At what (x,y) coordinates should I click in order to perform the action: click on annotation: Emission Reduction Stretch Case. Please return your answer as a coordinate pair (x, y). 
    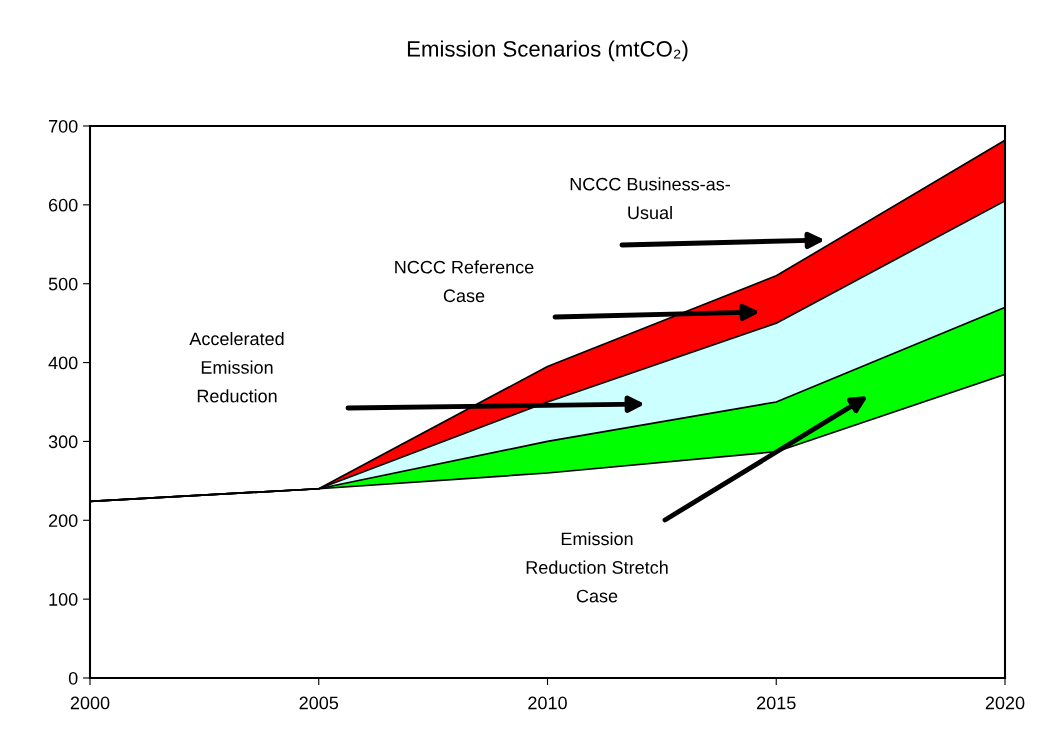
    Looking at the image, I should click on (597, 567).